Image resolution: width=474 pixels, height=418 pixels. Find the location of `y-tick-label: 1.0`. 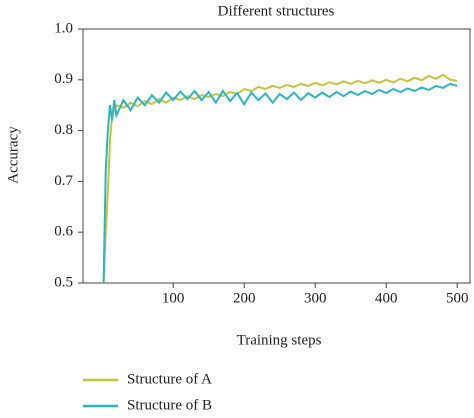

y-tick-label: 1.0 is located at coordinates (63, 28).